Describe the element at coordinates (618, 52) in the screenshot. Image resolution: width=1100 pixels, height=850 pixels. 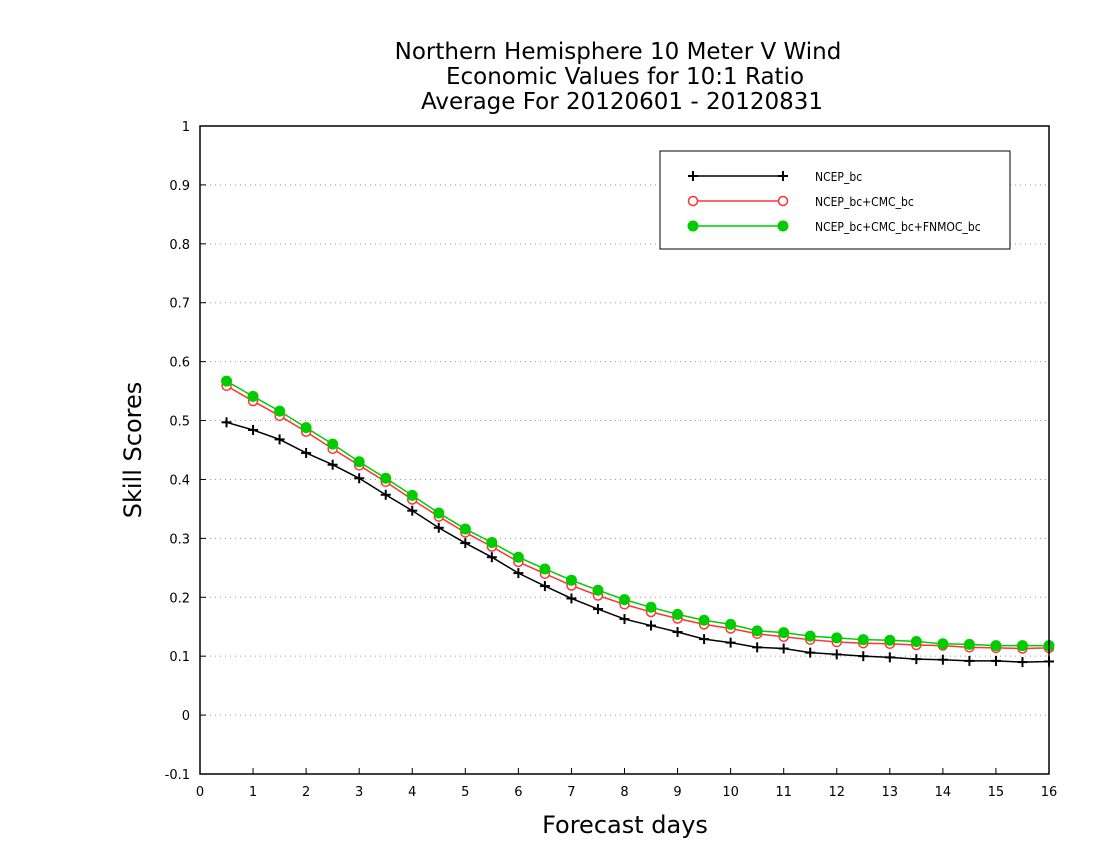
I see `title-line-1: Northern Hemisphere 10 Meter V Wind` at that location.